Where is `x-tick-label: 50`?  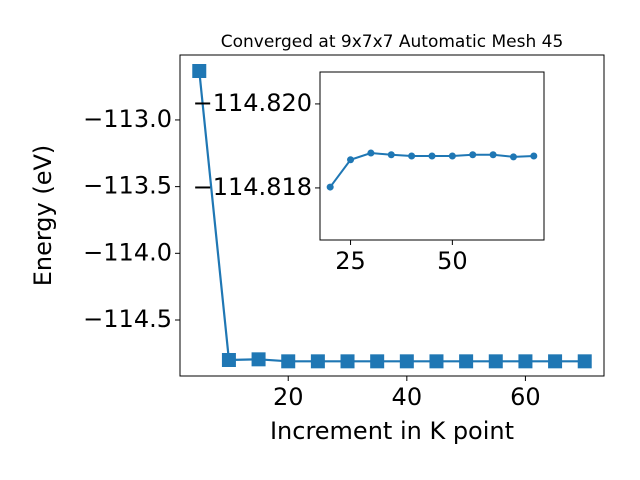 x-tick-label: 50 is located at coordinates (452, 261).